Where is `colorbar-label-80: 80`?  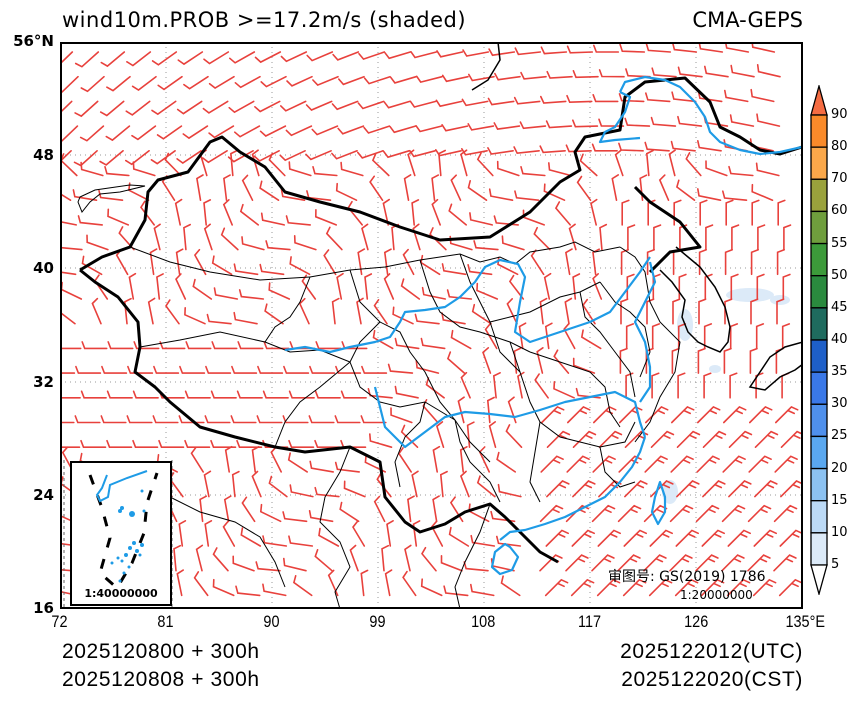 colorbar-label-80: 80 is located at coordinates (839, 147).